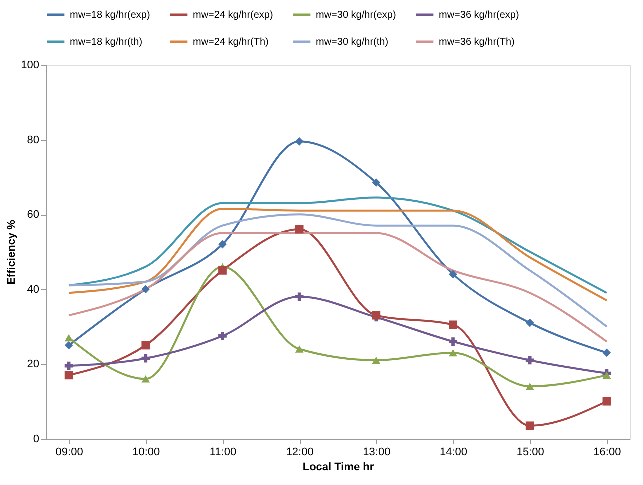  Describe the element at coordinates (223, 452) in the screenshot. I see `x-tick-label: 11:00` at that location.